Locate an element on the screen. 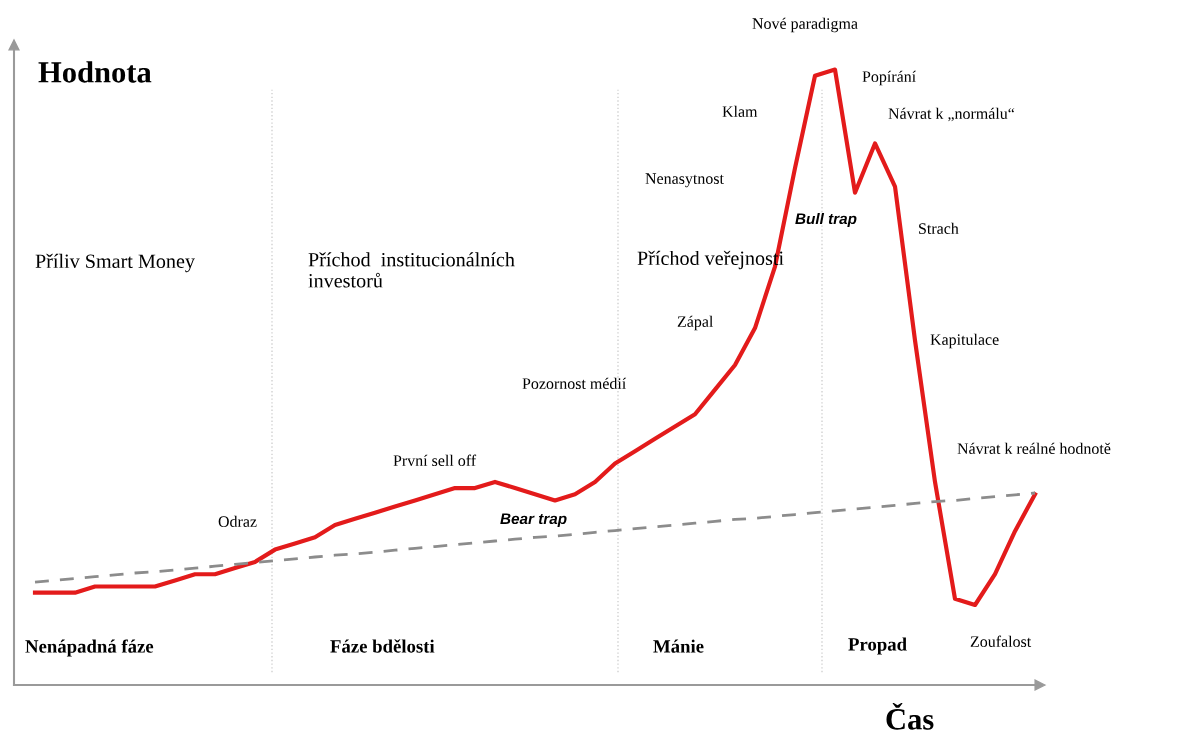 This screenshot has width=1189, height=743. annotation: Zoufalost is located at coordinates (1001, 641).